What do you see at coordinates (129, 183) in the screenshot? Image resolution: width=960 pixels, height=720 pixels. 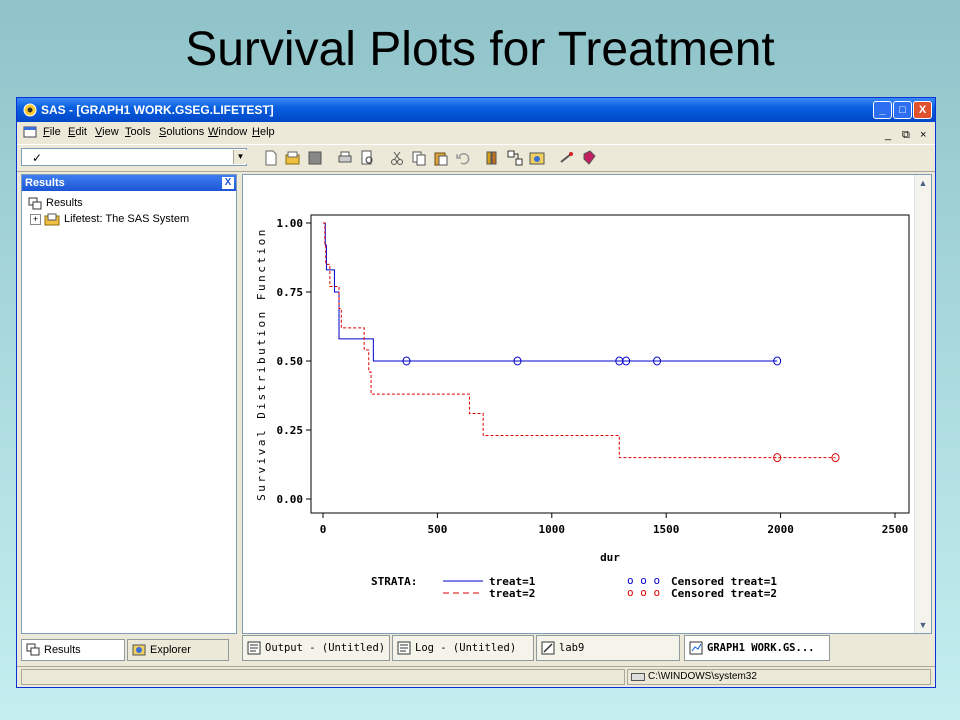 I see `results-header: Results X` at bounding box center [129, 183].